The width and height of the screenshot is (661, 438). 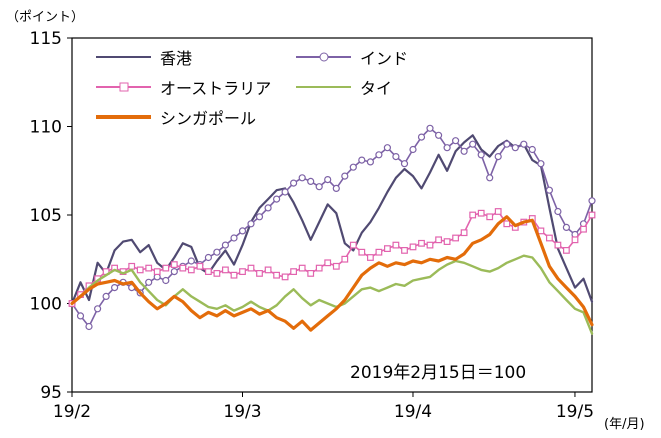 I want to click on base-date-annotation: 2019年2月15日＝100, so click(x=438, y=373).